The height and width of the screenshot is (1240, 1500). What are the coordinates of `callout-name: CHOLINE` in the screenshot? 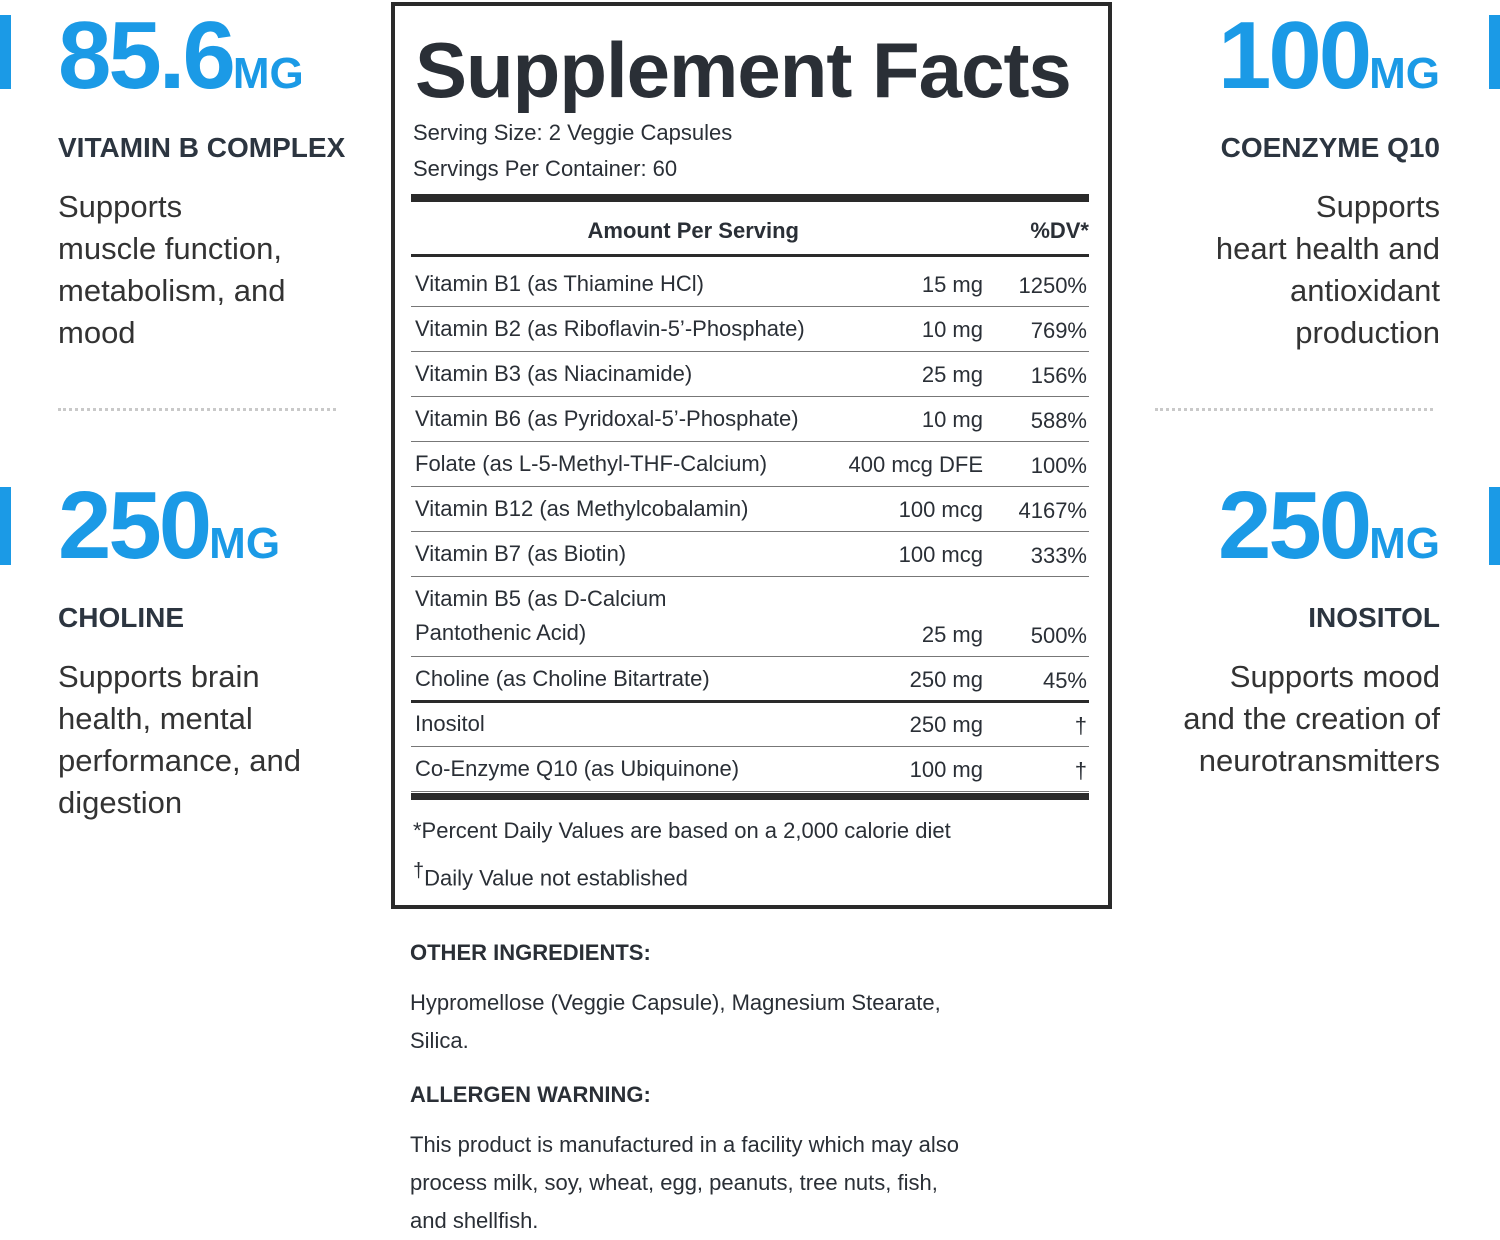 It's located at (121, 617).